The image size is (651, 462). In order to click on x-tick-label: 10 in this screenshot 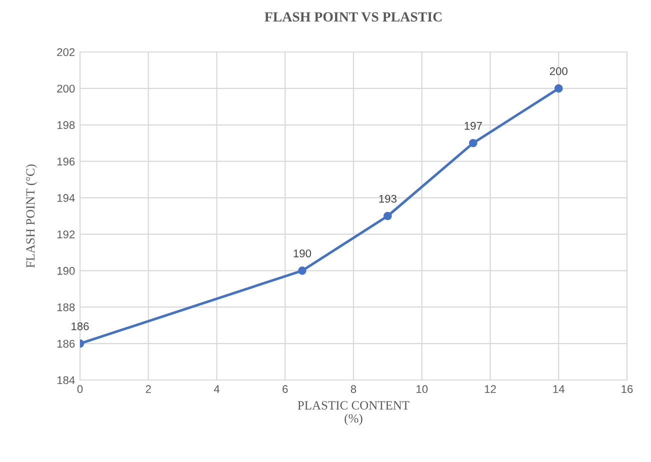, I will do `click(422, 389)`.